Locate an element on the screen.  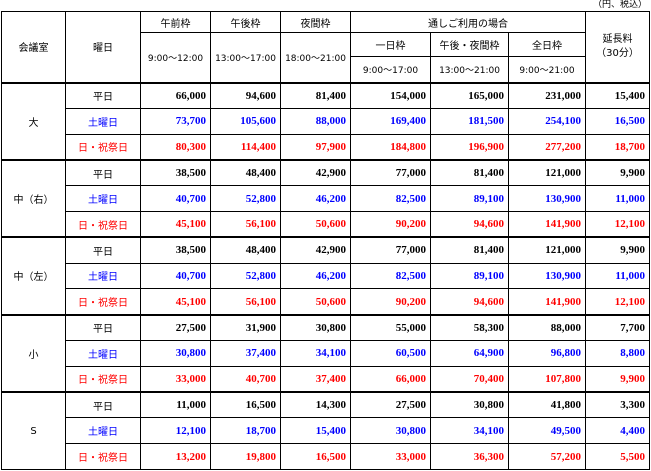
header-time-evening: 18:00〜21:00 is located at coordinates (315, 57).